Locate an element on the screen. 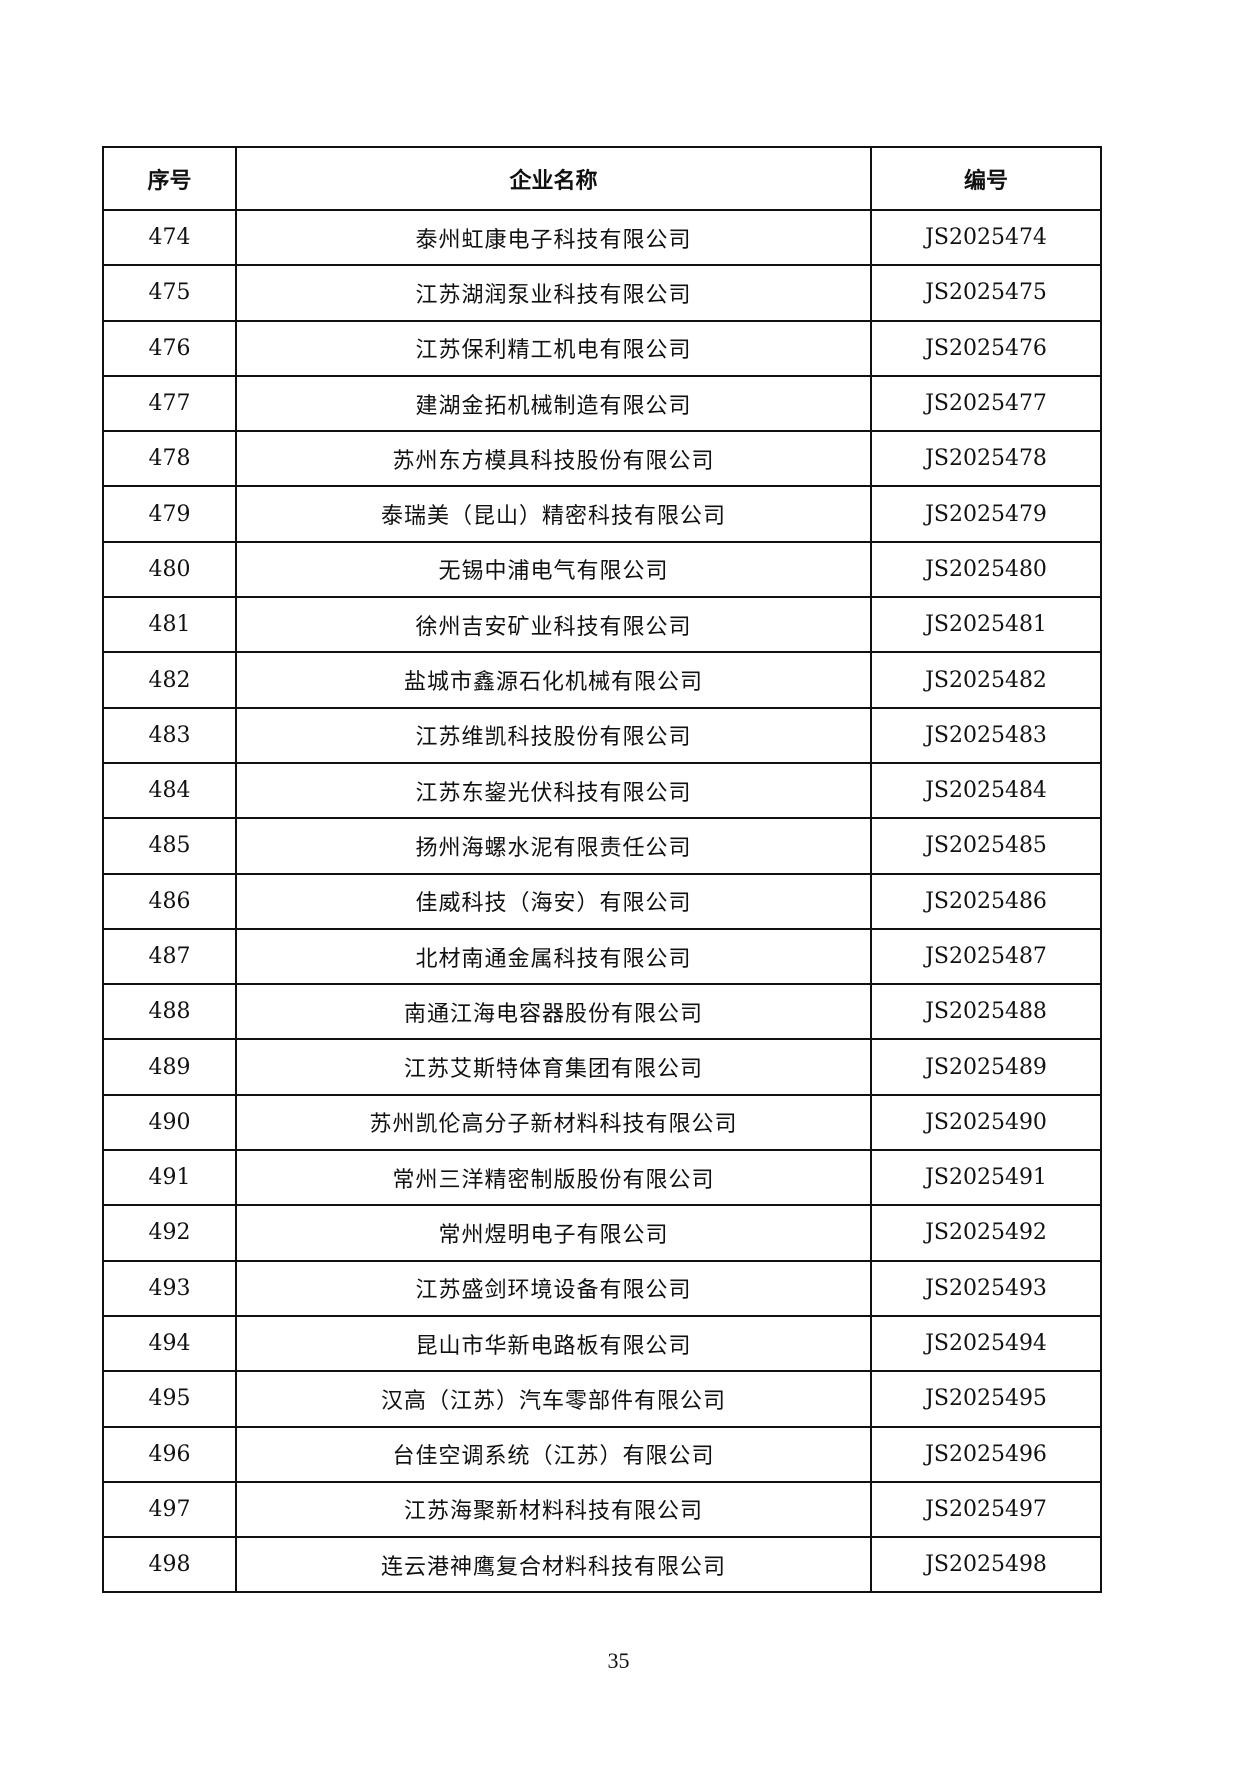  table-row: 493 江苏盛剑环境设备有限公司 JS2025493 is located at coordinates (602, 1288).